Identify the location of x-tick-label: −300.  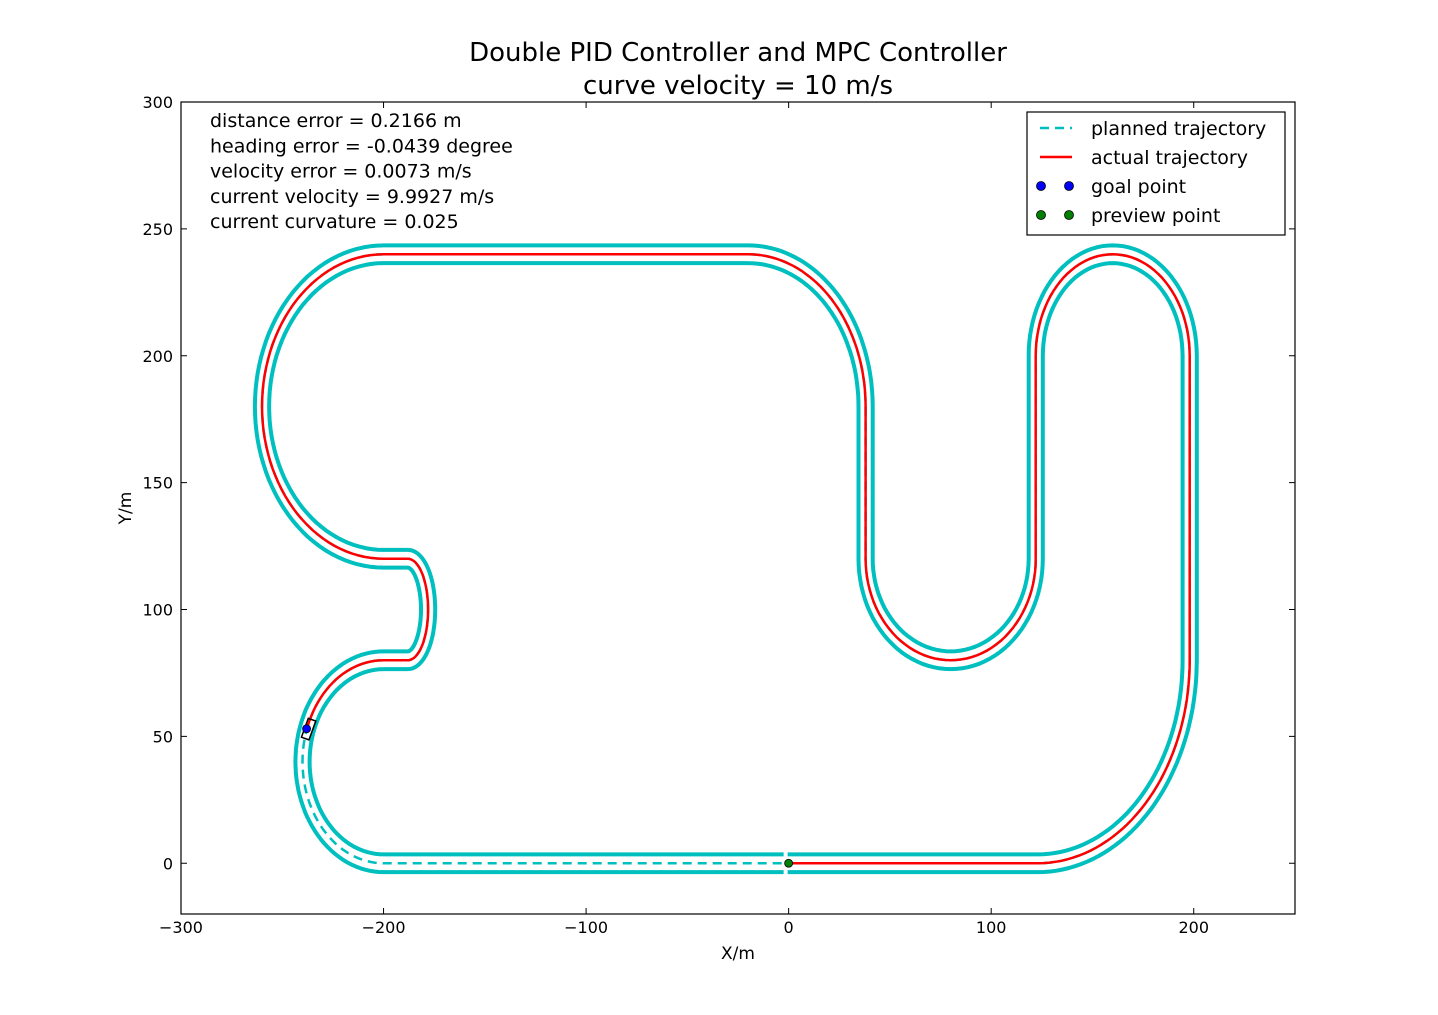
(181, 927).